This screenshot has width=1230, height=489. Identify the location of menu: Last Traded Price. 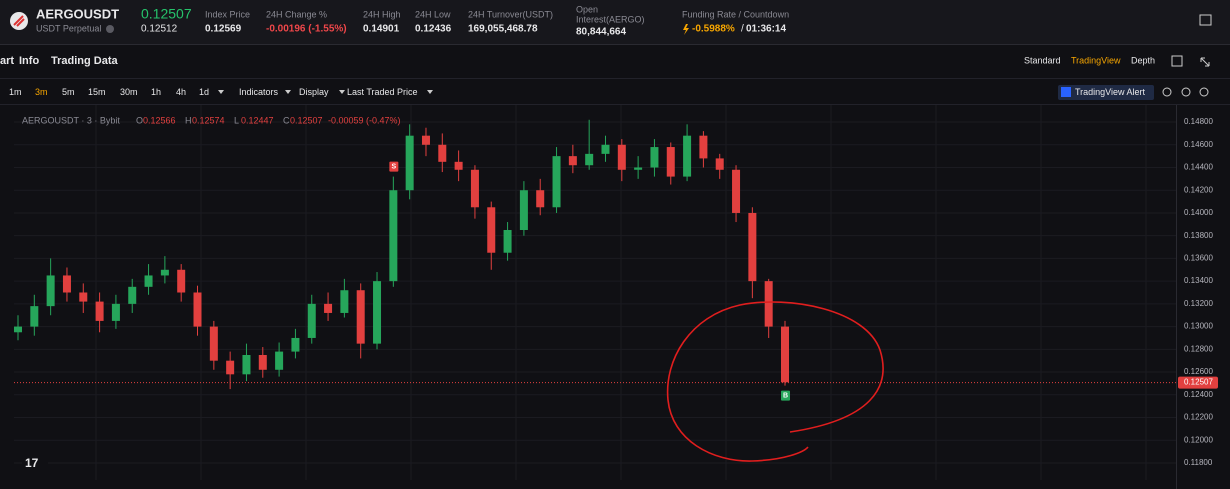
(382, 92).